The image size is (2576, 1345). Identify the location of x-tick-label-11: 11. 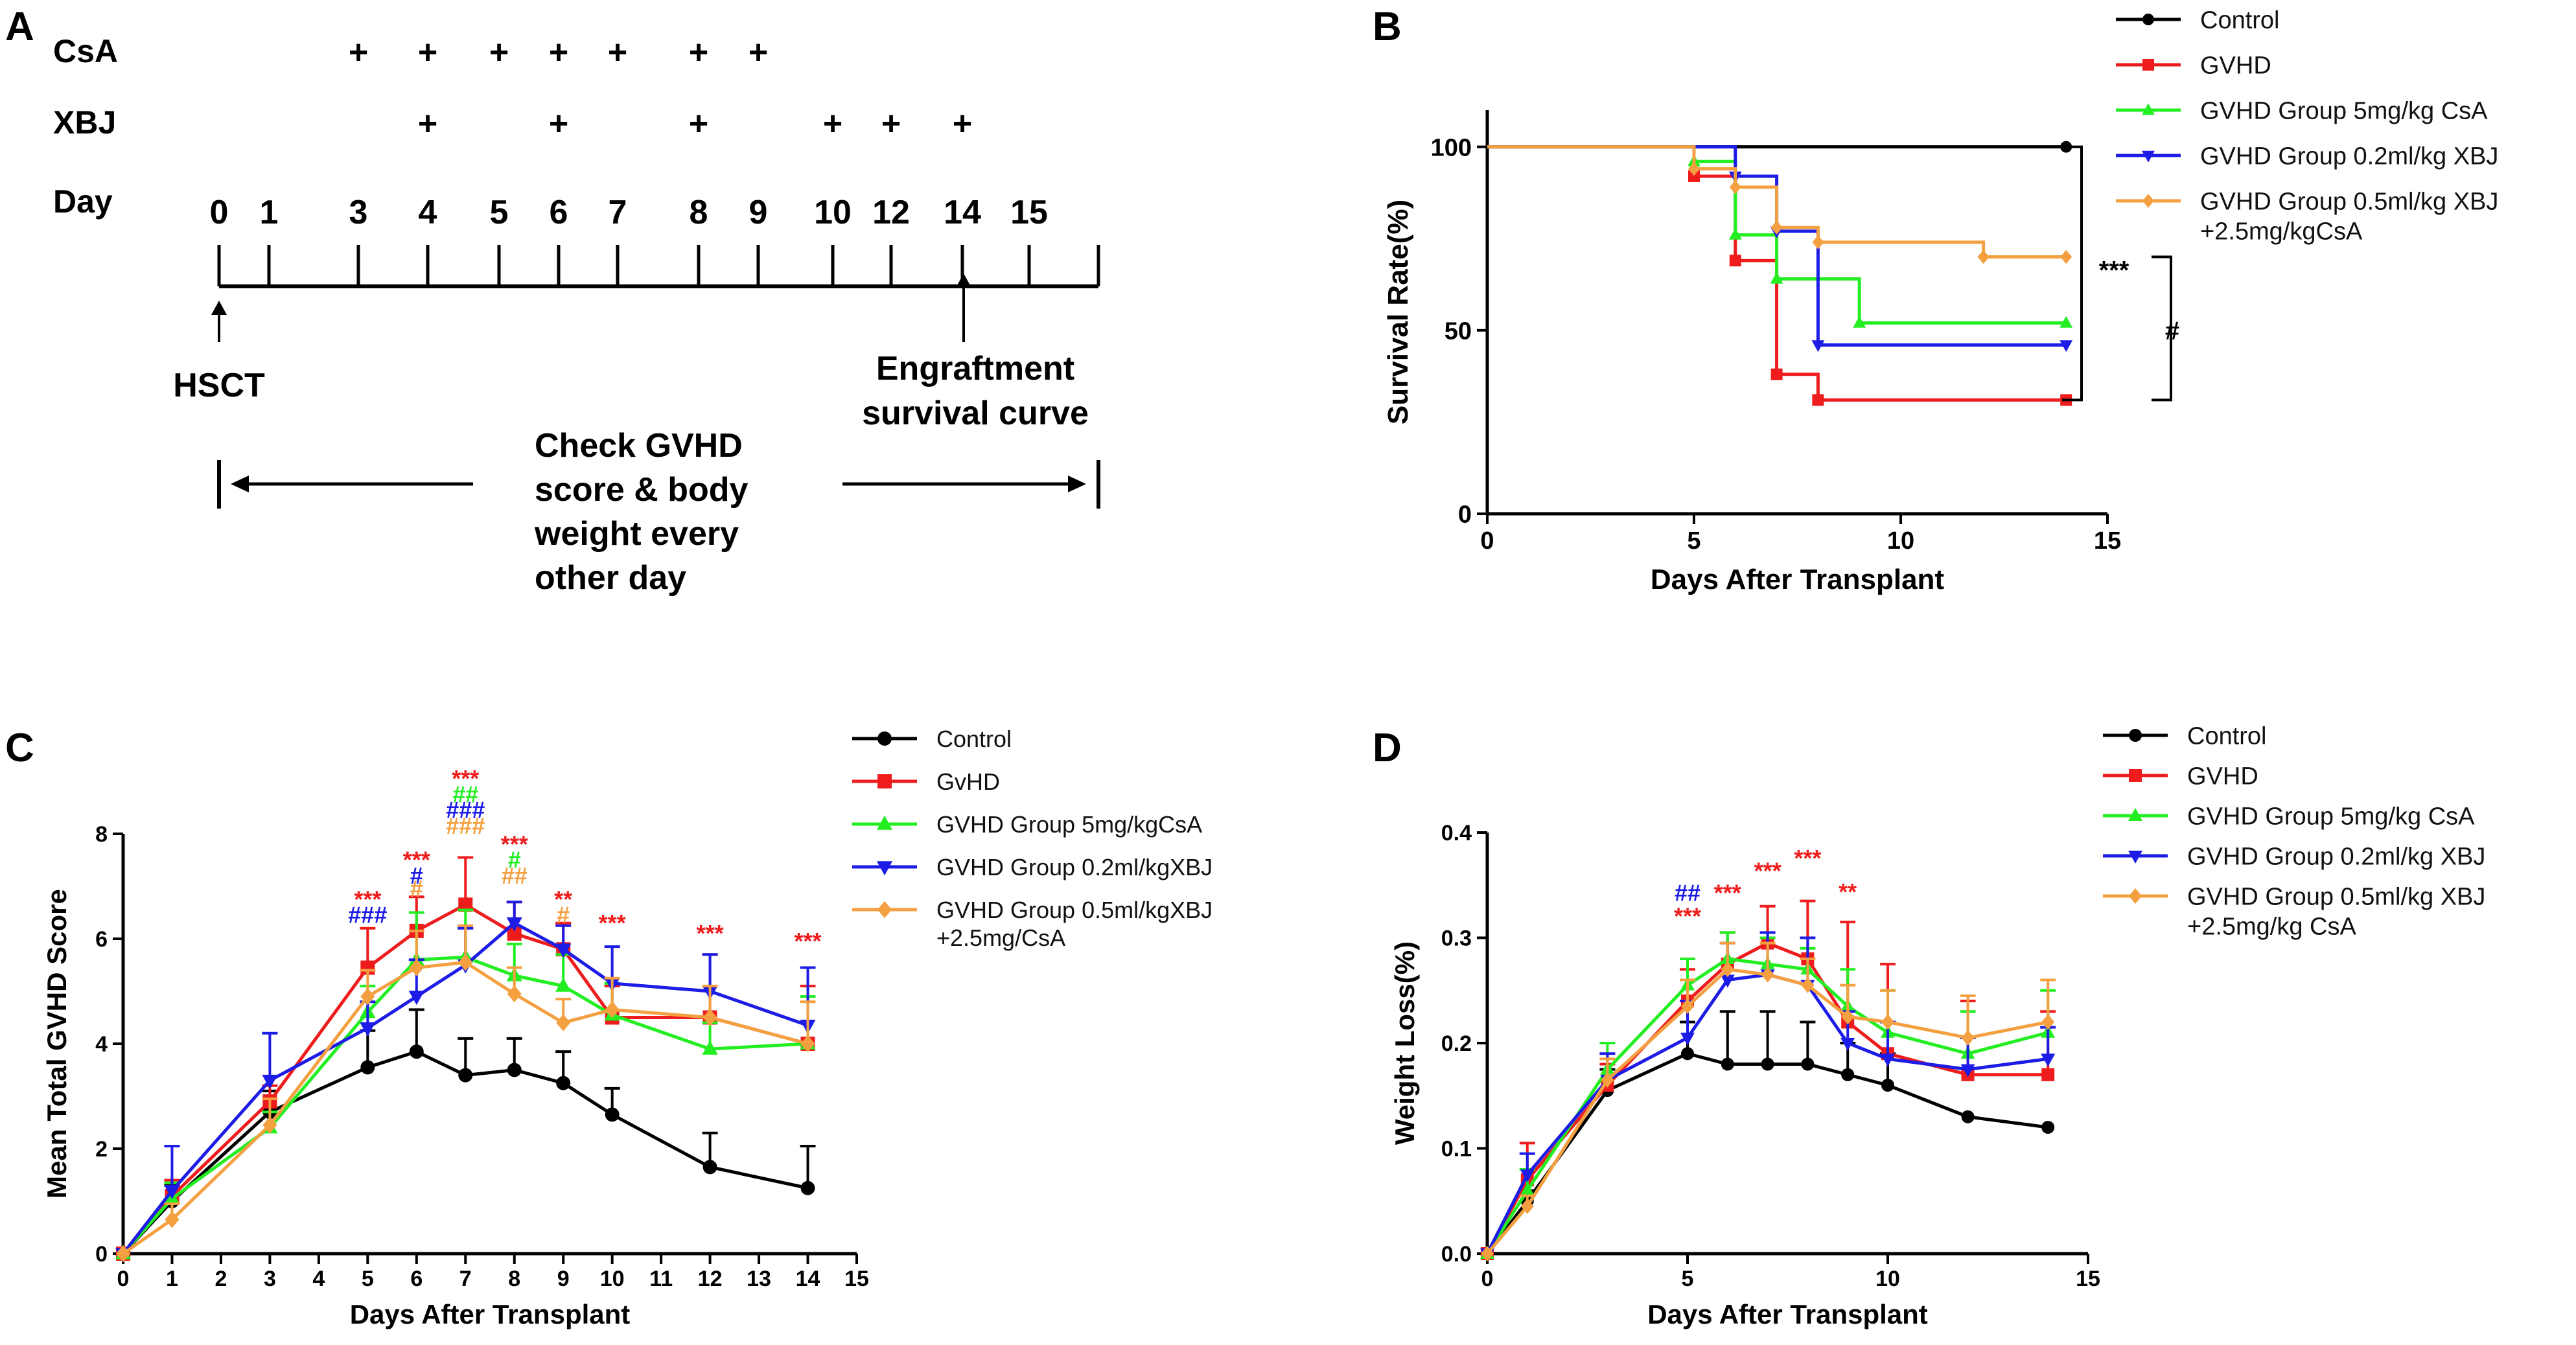
(661, 1279).